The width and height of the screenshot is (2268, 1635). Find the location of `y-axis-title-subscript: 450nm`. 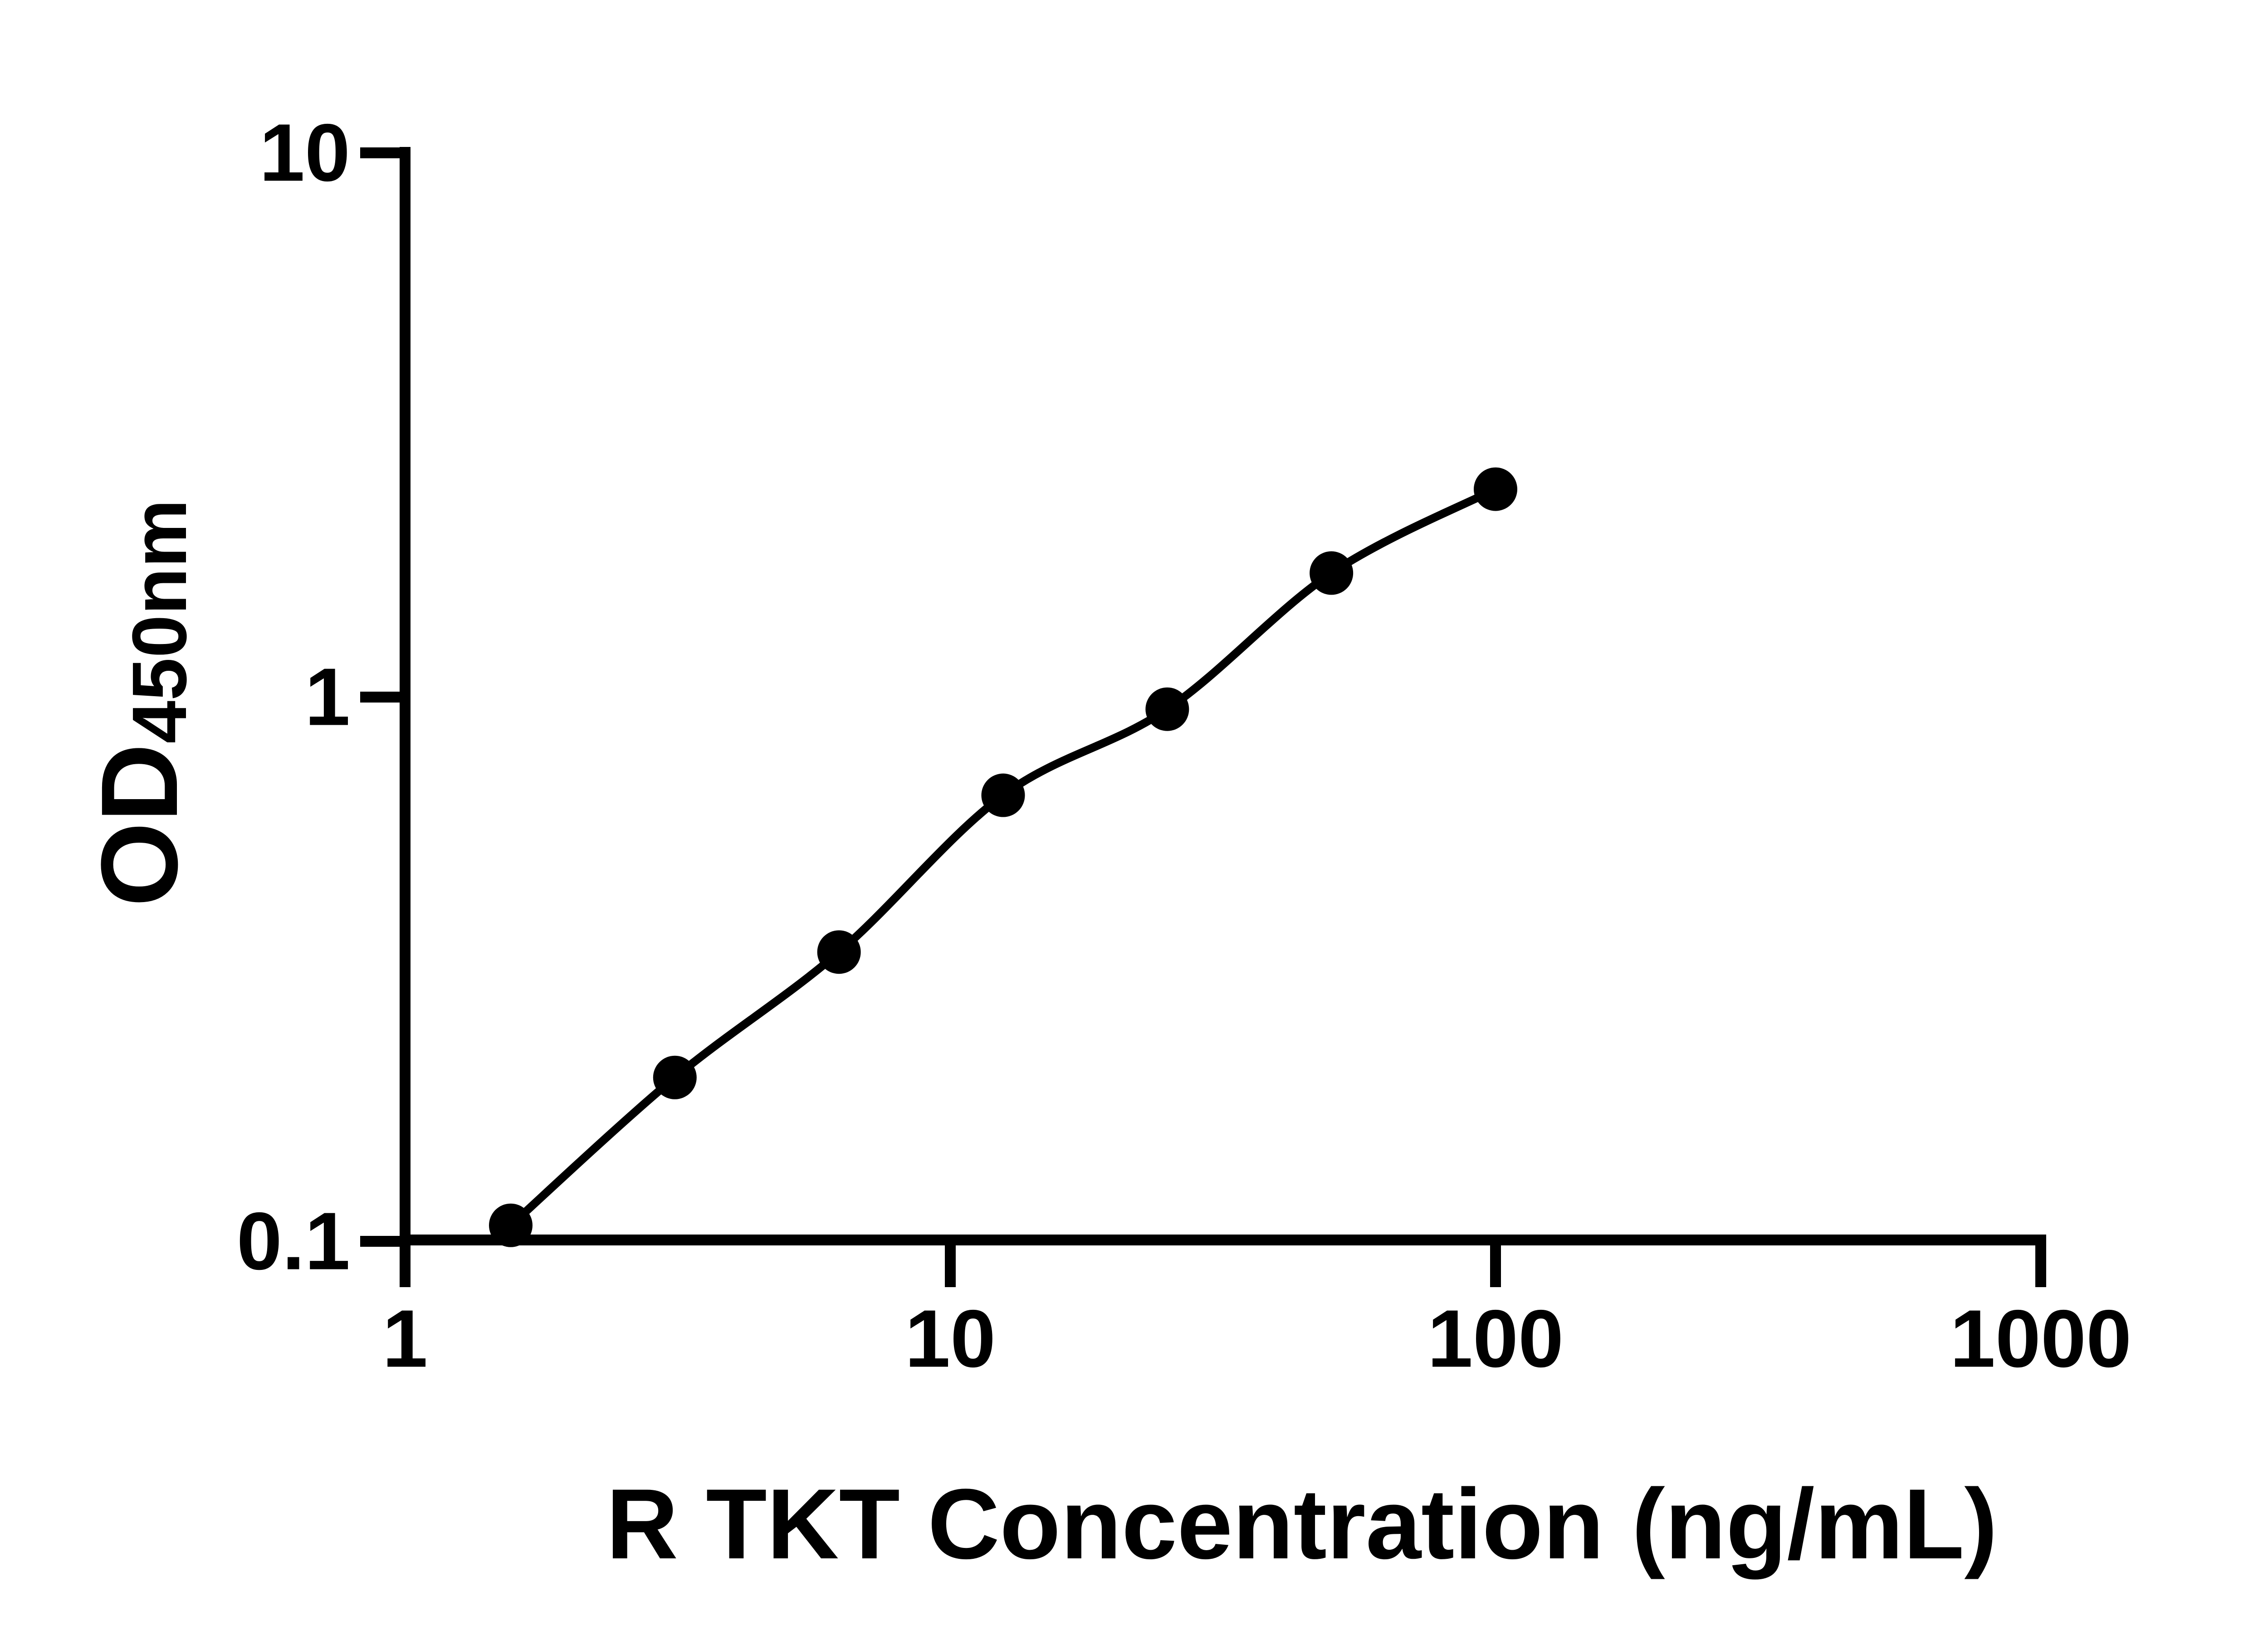

y-axis-title-subscript: 450nm is located at coordinates (160, 621).